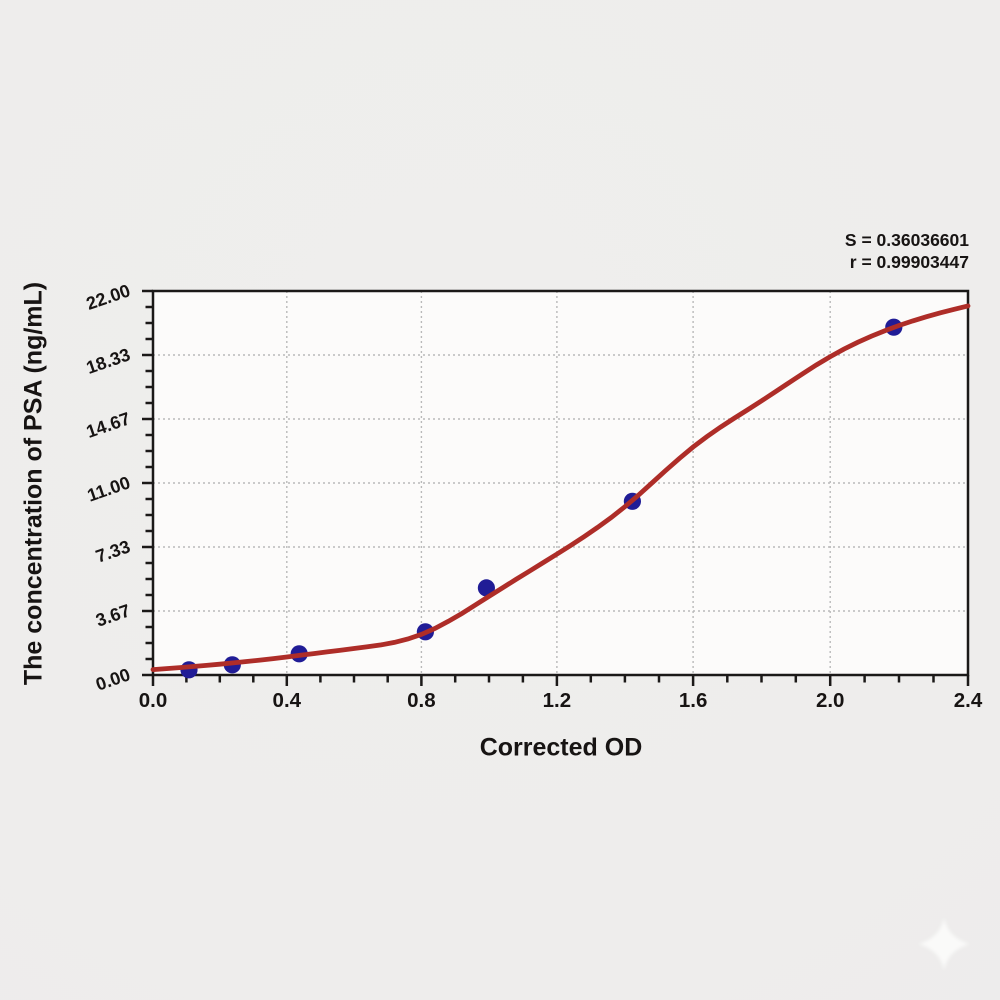 The width and height of the screenshot is (1000, 1000). What do you see at coordinates (693, 700) in the screenshot?
I see `svg-text: 1.6` at bounding box center [693, 700].